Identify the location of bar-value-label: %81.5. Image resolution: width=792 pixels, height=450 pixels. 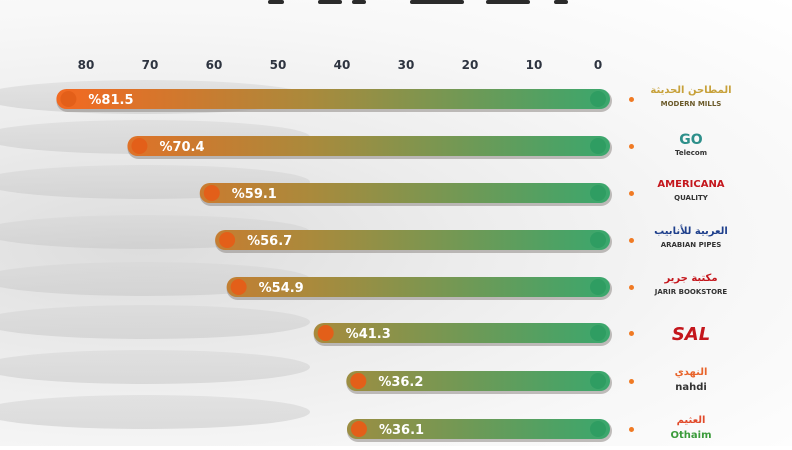
(110, 100).